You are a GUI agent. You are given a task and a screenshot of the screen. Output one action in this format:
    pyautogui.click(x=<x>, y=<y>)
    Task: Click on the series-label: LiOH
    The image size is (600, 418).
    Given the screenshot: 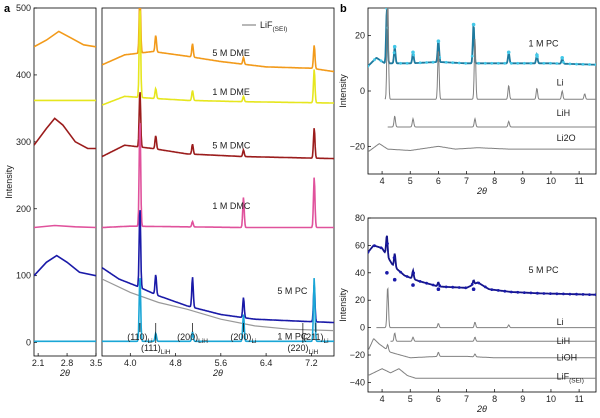 What is the action you would take?
    pyautogui.click(x=567, y=357)
    